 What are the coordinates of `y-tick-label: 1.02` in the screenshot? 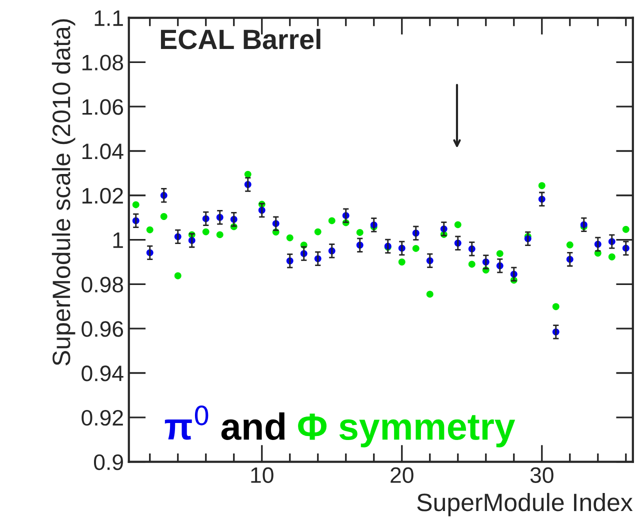 It's located at (102, 196).